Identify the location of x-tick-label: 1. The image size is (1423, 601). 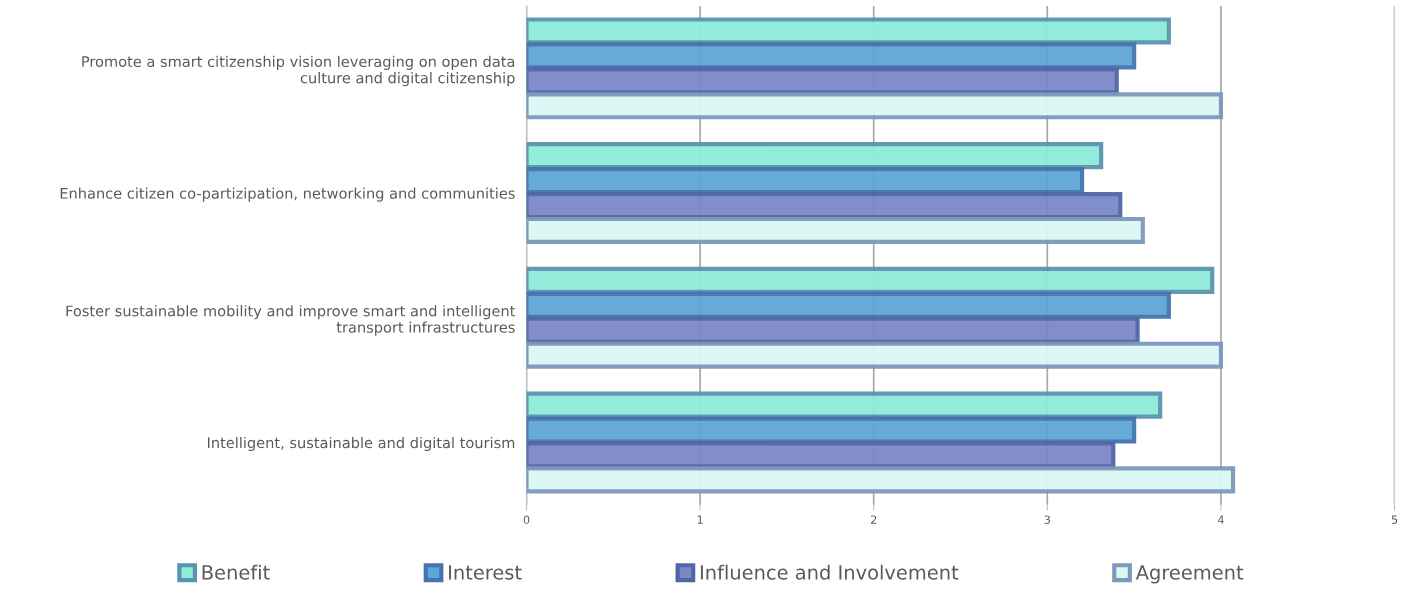
(700, 519).